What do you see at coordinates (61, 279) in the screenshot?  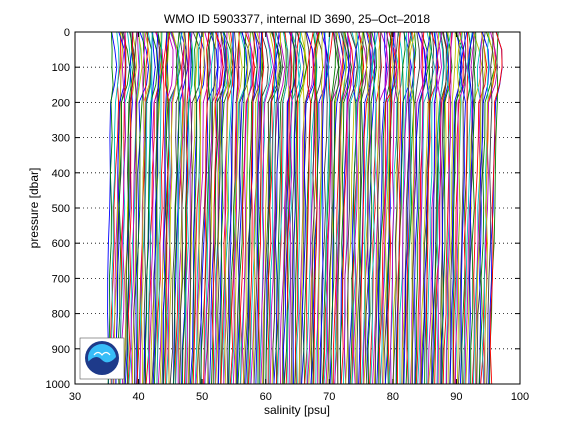 I see `y-tick-label: 700` at bounding box center [61, 279].